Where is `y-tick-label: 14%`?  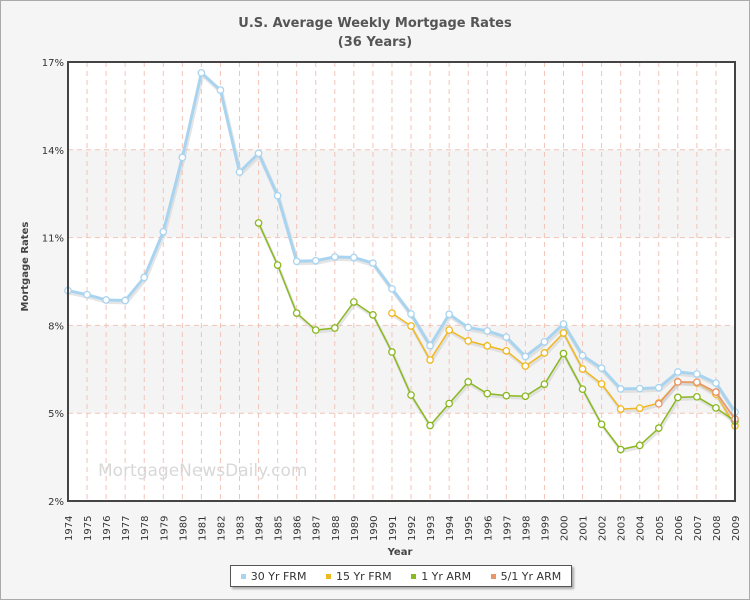
y-tick-label: 14% is located at coordinates (53, 151).